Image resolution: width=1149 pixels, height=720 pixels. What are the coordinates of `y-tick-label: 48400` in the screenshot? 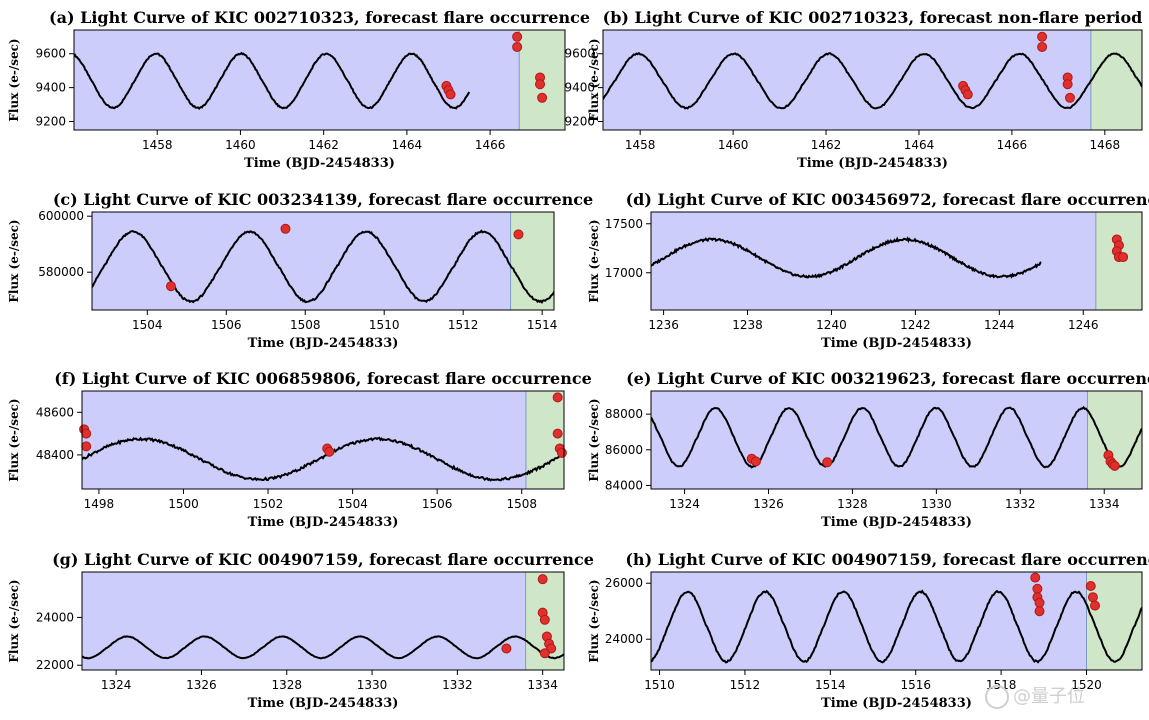 It's located at (55, 455).